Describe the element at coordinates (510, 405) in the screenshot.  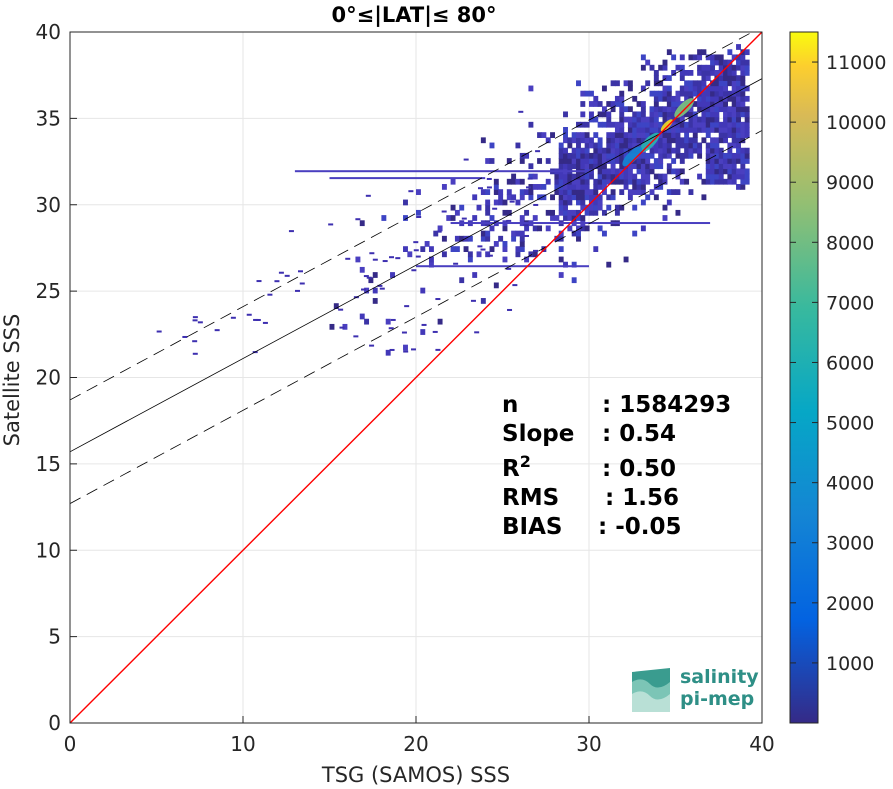
I see `stat-label: n` at that location.